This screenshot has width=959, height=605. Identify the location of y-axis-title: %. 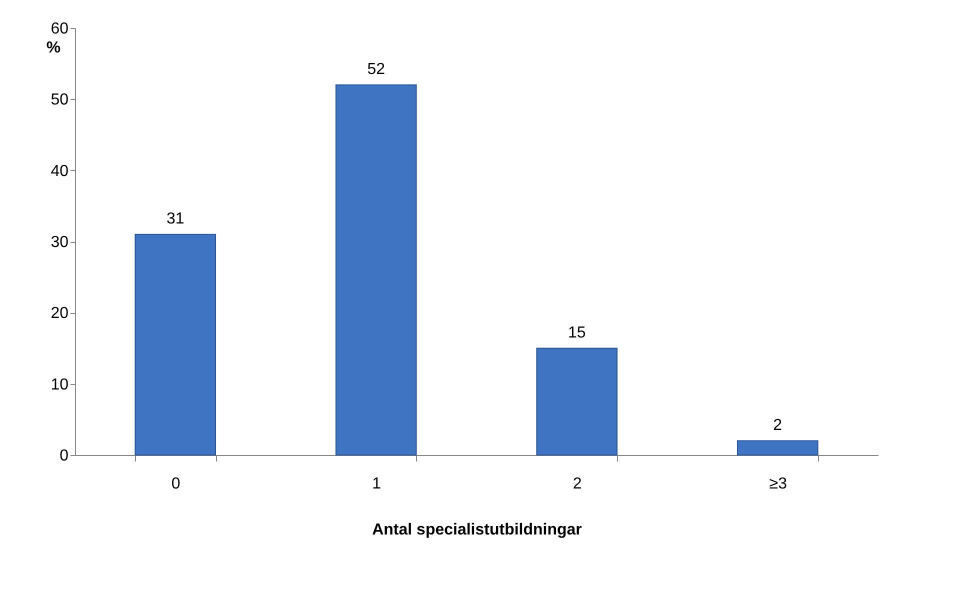
(53, 48).